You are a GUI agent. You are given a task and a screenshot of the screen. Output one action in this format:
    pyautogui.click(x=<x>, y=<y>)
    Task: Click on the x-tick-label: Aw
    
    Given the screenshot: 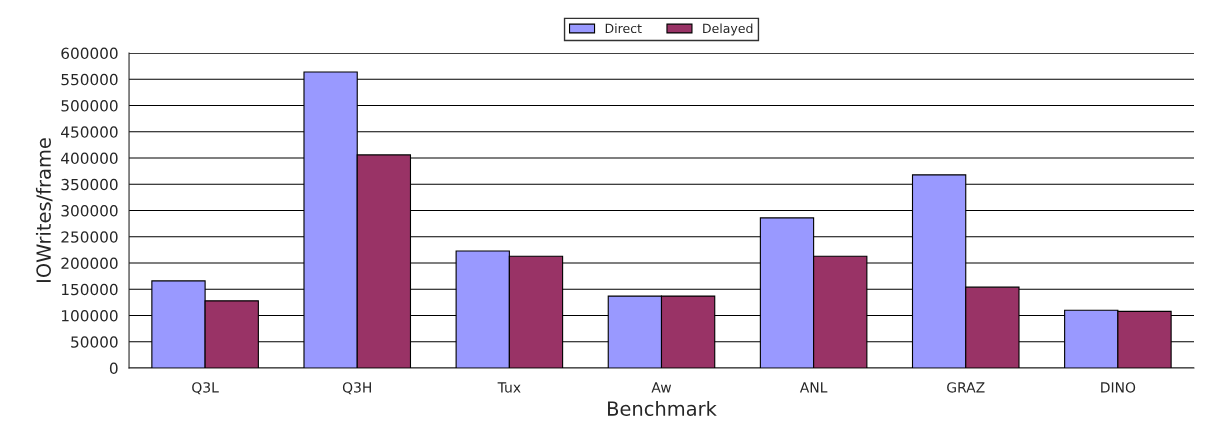 What is the action you would take?
    pyautogui.click(x=661, y=387)
    